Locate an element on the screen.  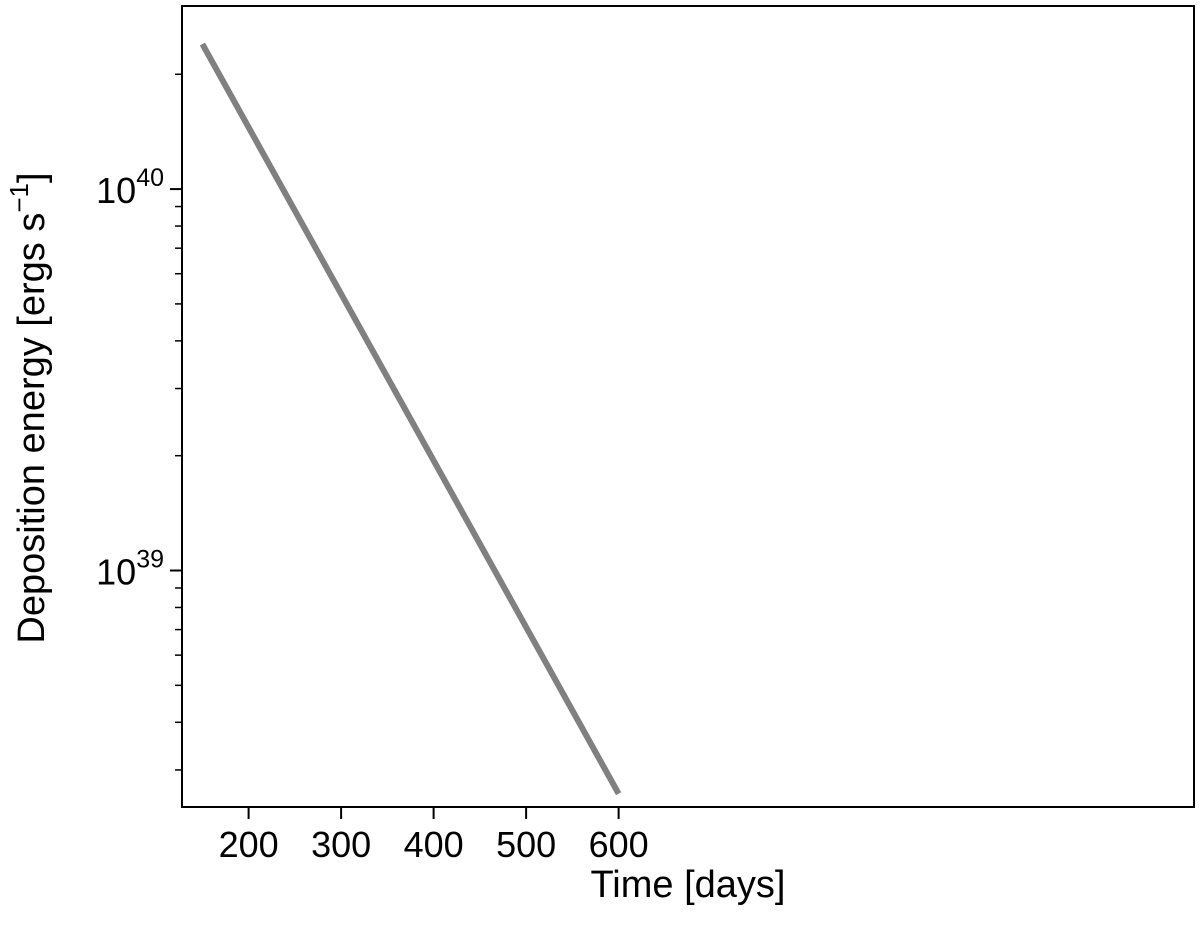
x-tick-label: 200 is located at coordinates (249, 844).